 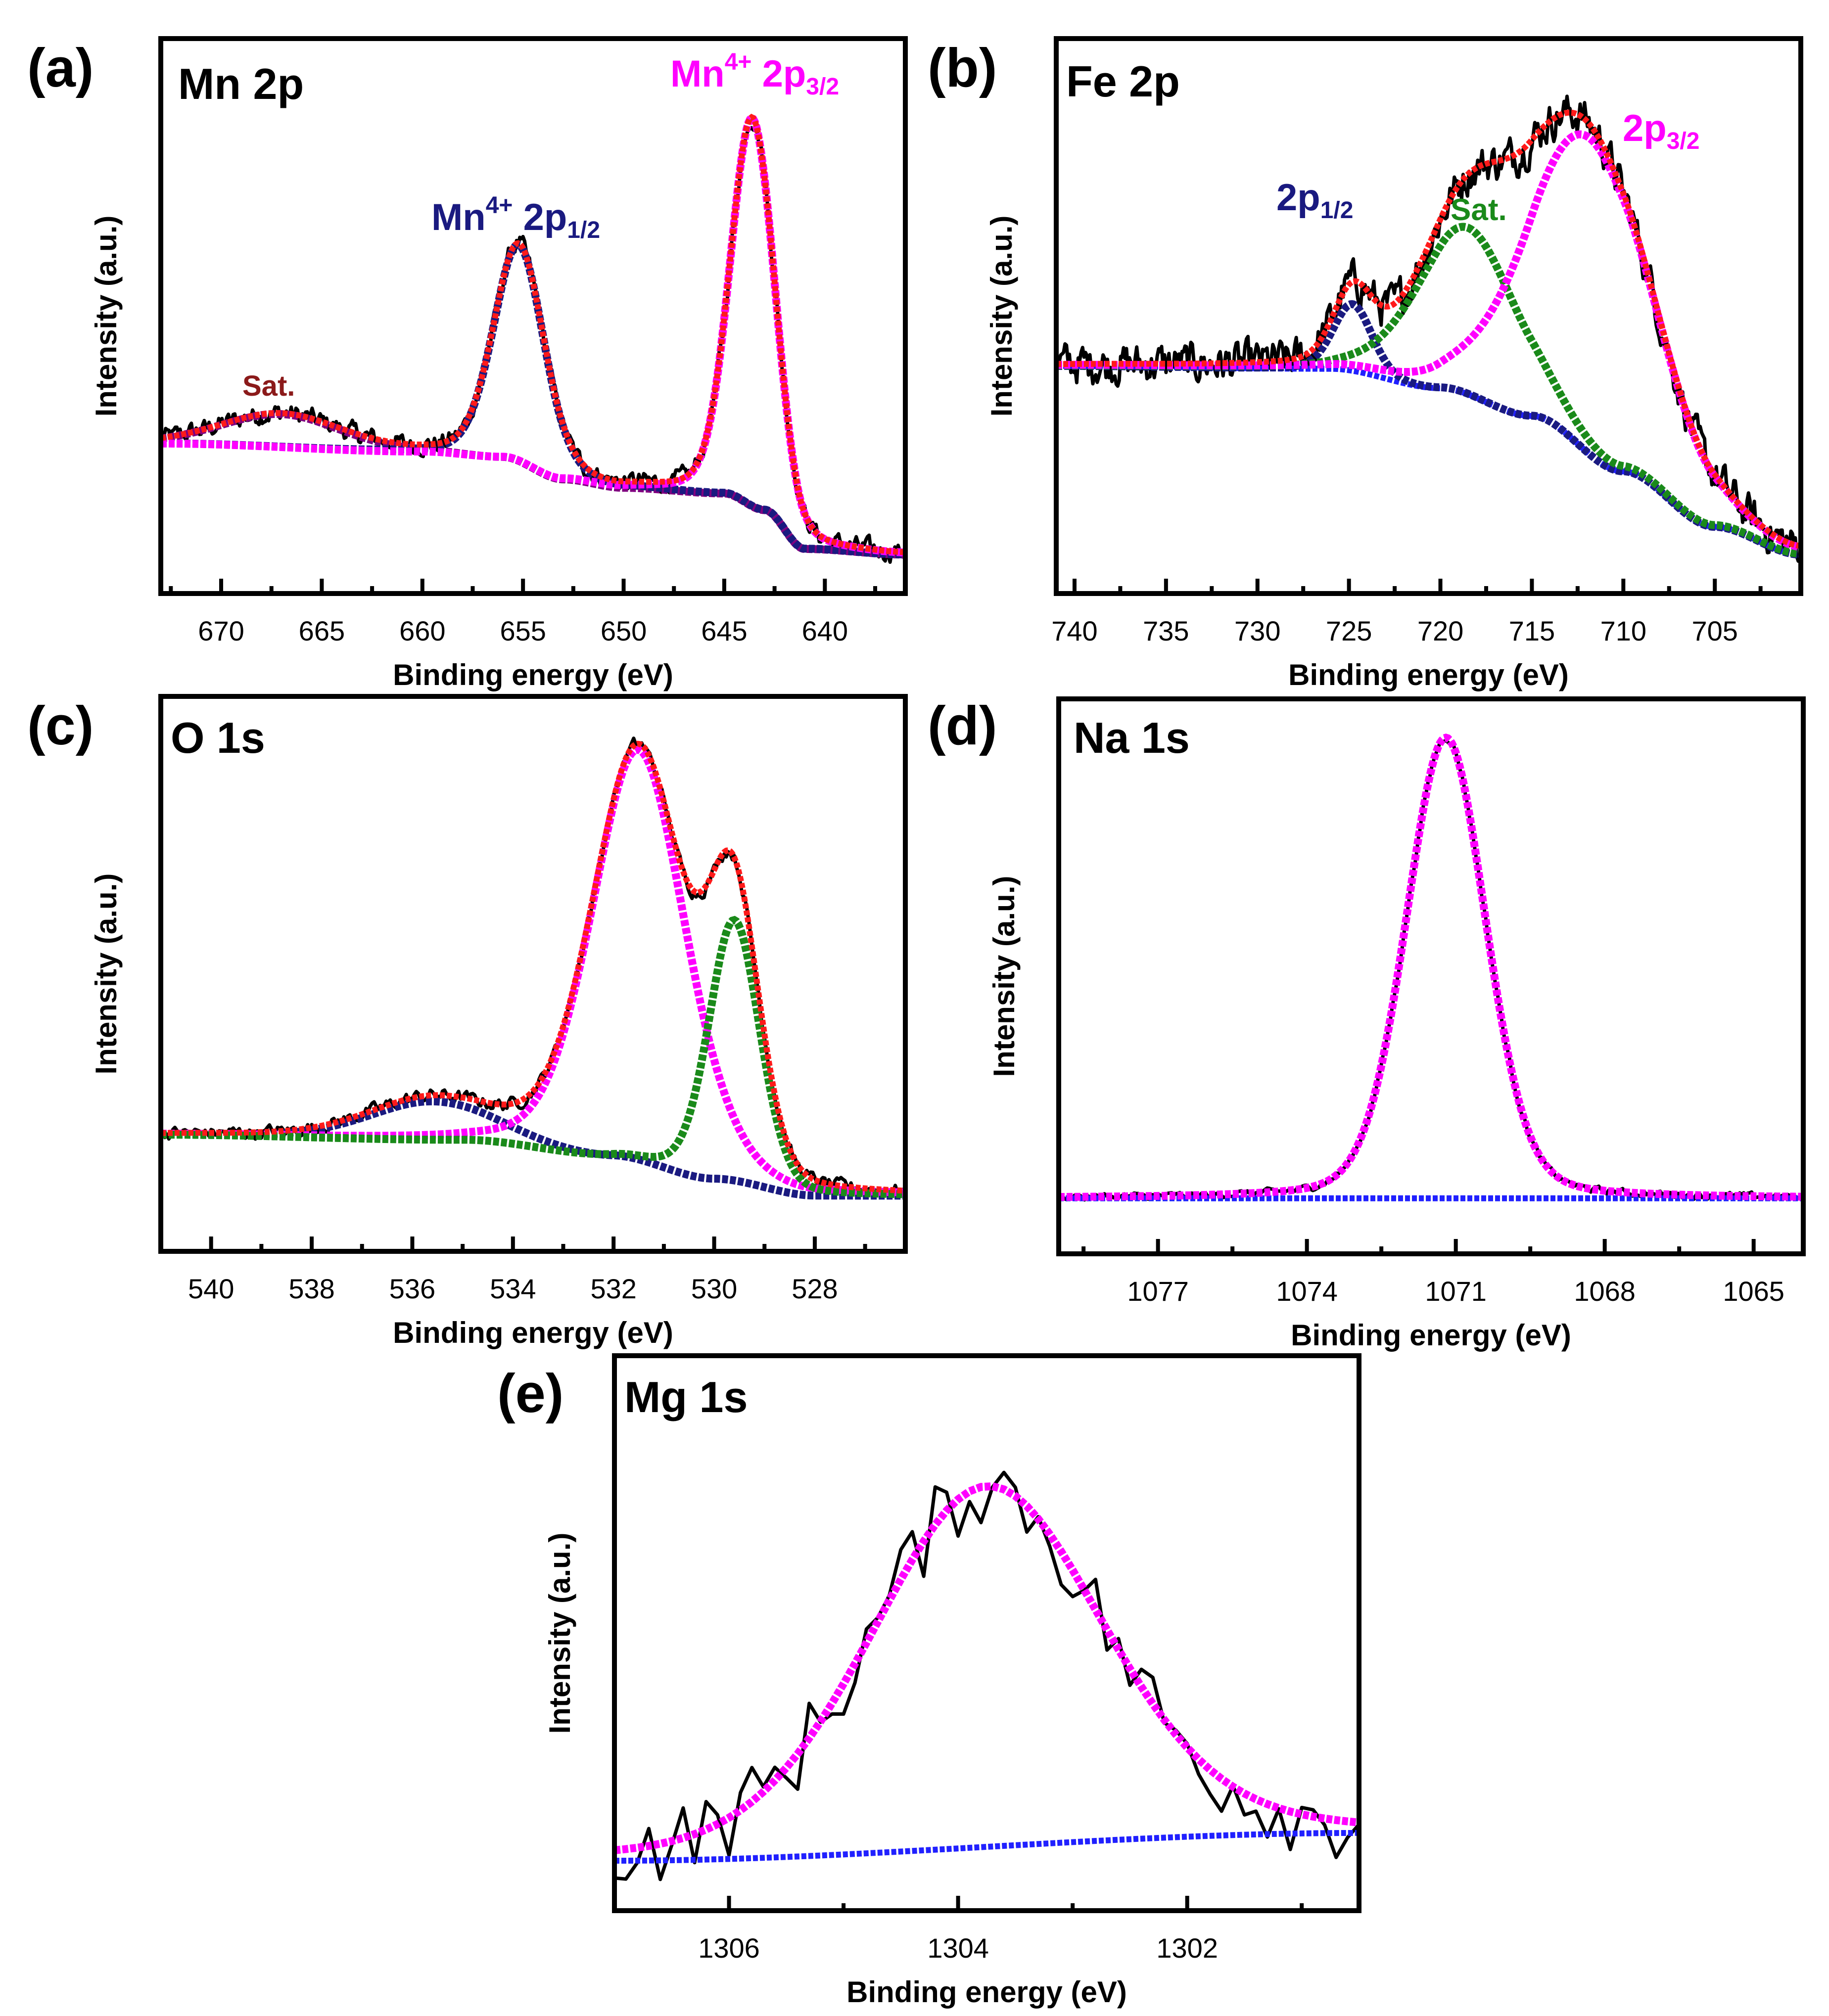 What do you see at coordinates (60, 725) in the screenshot?
I see `panel-label-c: (c)` at bounding box center [60, 725].